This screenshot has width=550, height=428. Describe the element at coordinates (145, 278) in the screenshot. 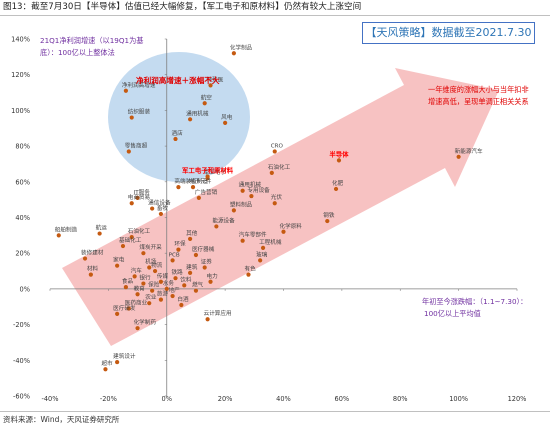

I see `point-label: 银行` at that location.